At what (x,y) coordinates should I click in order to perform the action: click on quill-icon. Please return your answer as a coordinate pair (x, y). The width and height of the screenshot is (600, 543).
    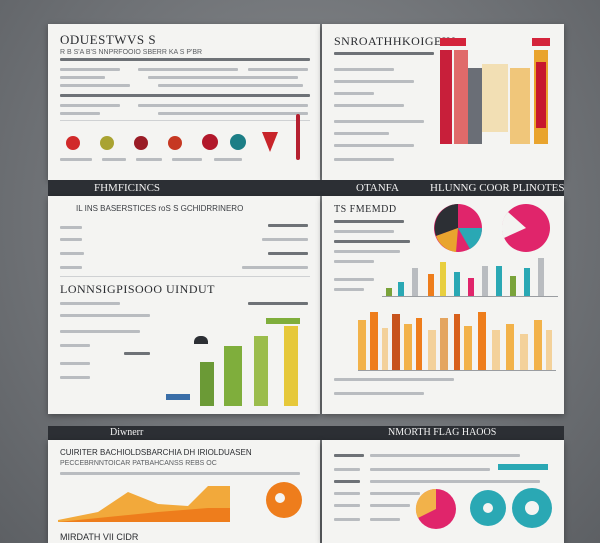
    Looking at the image, I should click on (298, 137).